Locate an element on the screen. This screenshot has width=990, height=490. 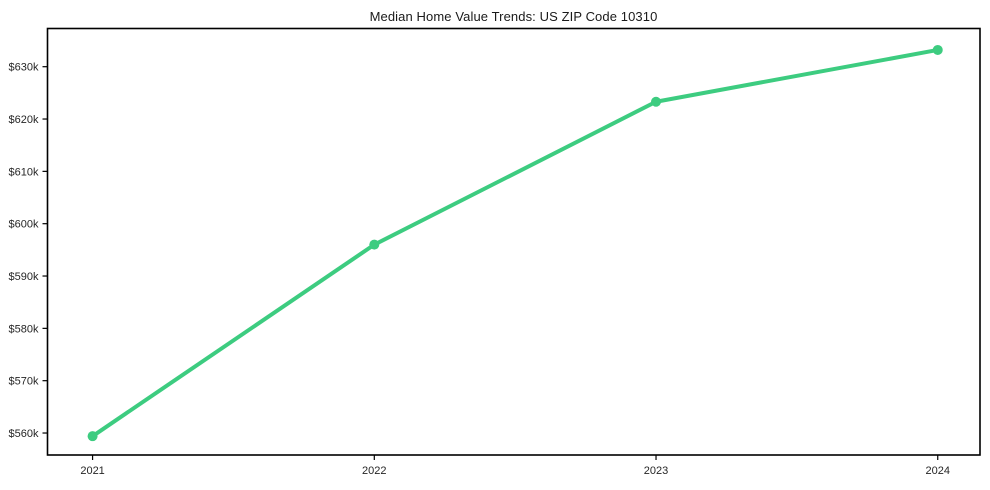
y-axis-tick-label: $570k is located at coordinates (24, 382).